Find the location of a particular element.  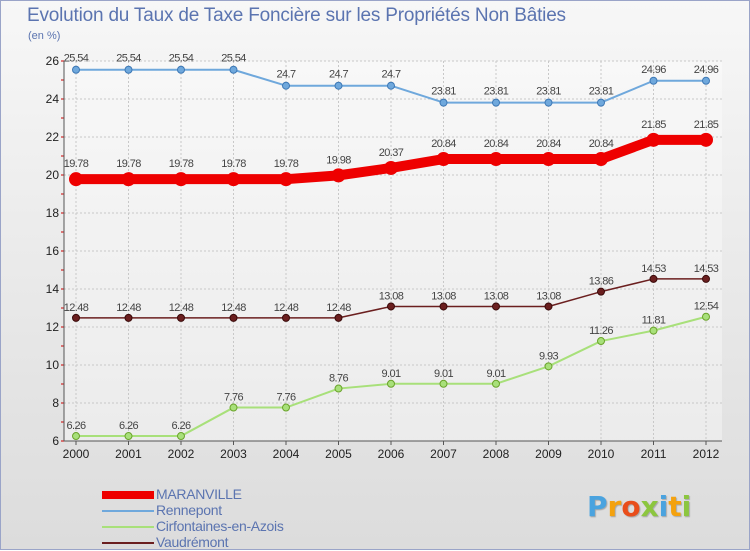

data-label: 24.7 is located at coordinates (338, 75).